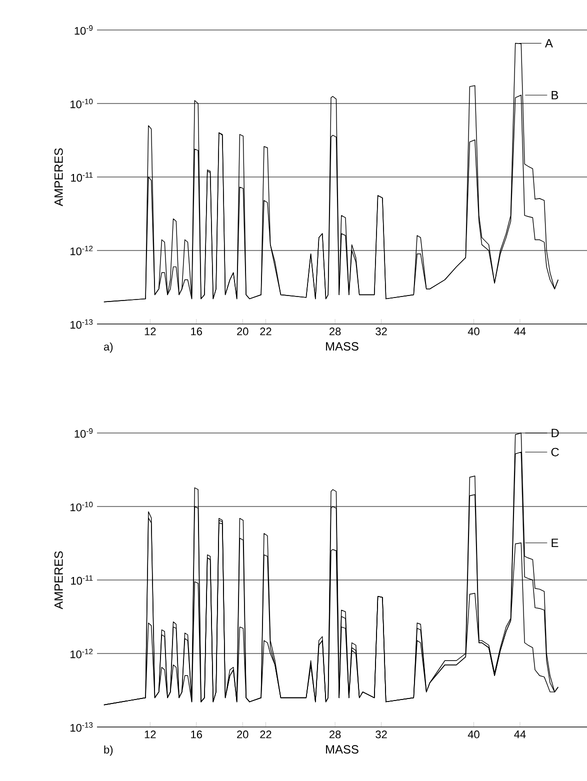 The height and width of the screenshot is (781, 587). What do you see at coordinates (108, 751) in the screenshot?
I see `text: b)` at bounding box center [108, 751].